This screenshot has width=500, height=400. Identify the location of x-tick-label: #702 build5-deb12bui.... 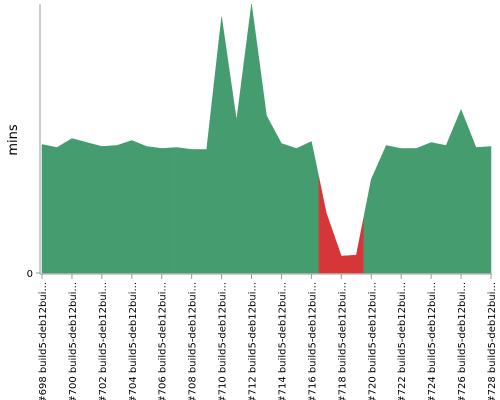
(103, 341).